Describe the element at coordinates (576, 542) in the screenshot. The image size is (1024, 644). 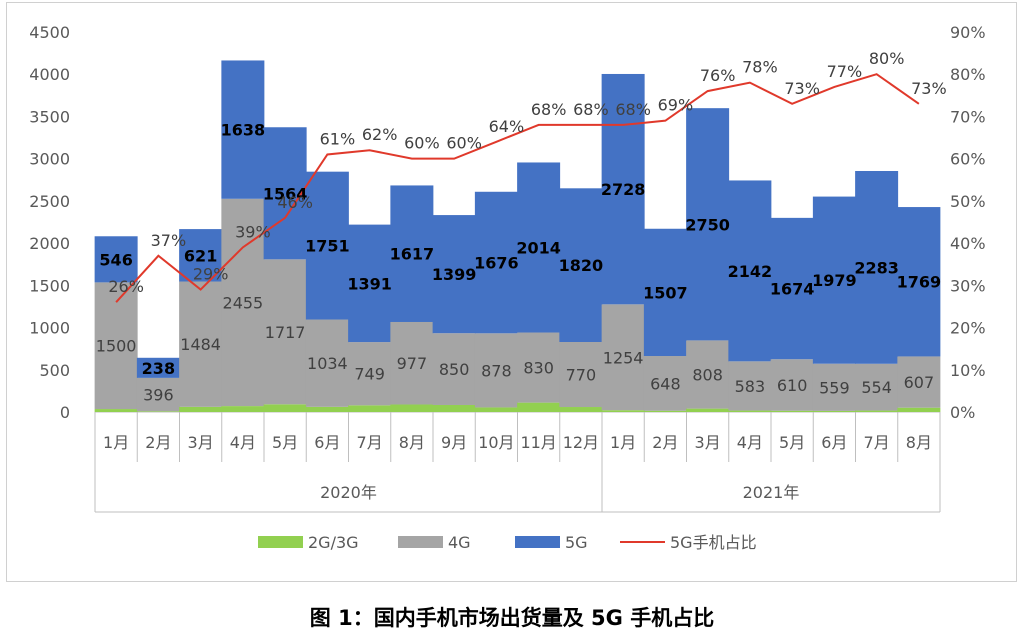
I see `legend-label: 5G` at that location.